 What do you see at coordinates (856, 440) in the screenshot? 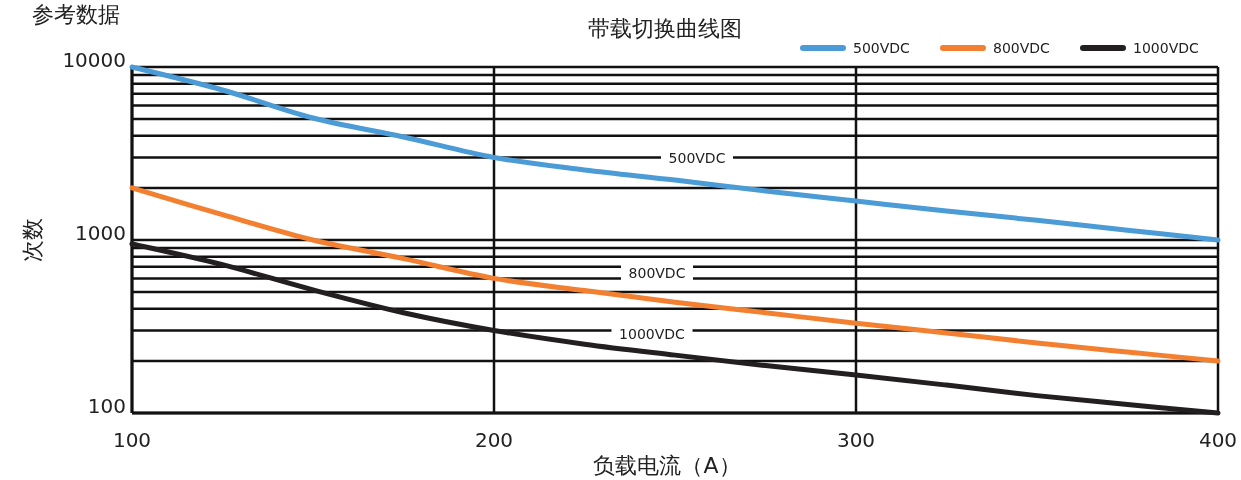
I see `x-tick-label: 300` at bounding box center [856, 440].